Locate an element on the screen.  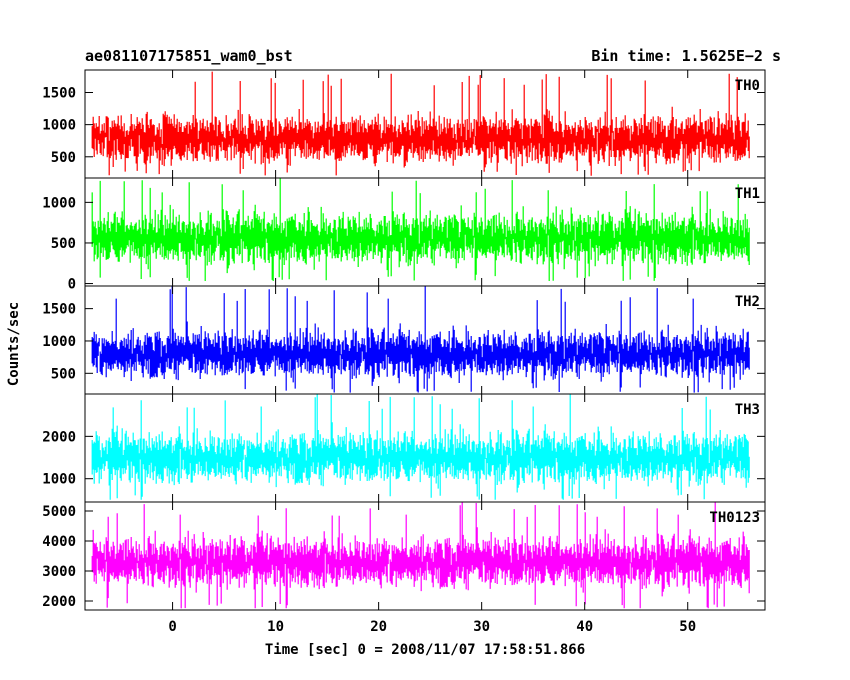
panel-label: TH0 is located at coordinates (747, 86).